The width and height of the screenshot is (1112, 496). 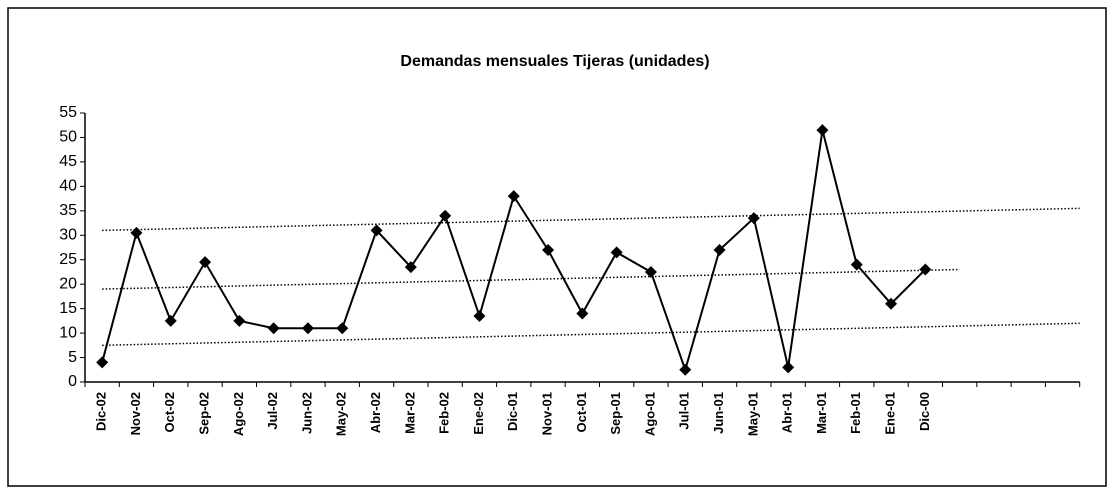 I want to click on x-tick-label: Dic-00, so click(x=924, y=411).